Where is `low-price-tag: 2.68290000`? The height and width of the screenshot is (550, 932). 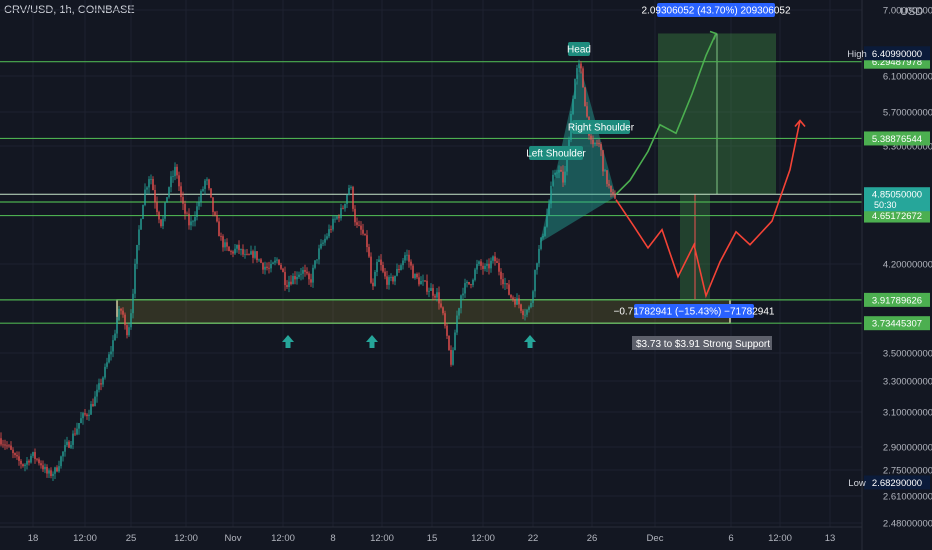
low-price-tag: 2.68290000 is located at coordinates (897, 483).